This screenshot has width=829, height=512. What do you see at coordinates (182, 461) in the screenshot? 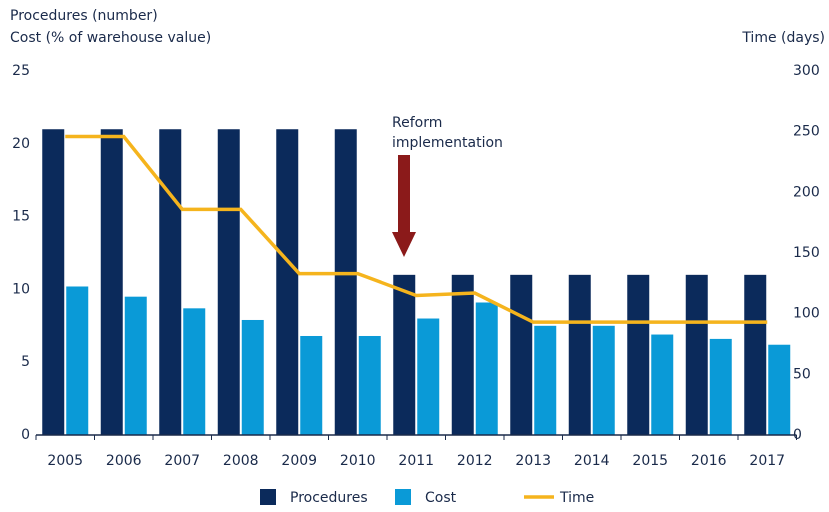
I see `x-tick-label: 2007` at bounding box center [182, 461].